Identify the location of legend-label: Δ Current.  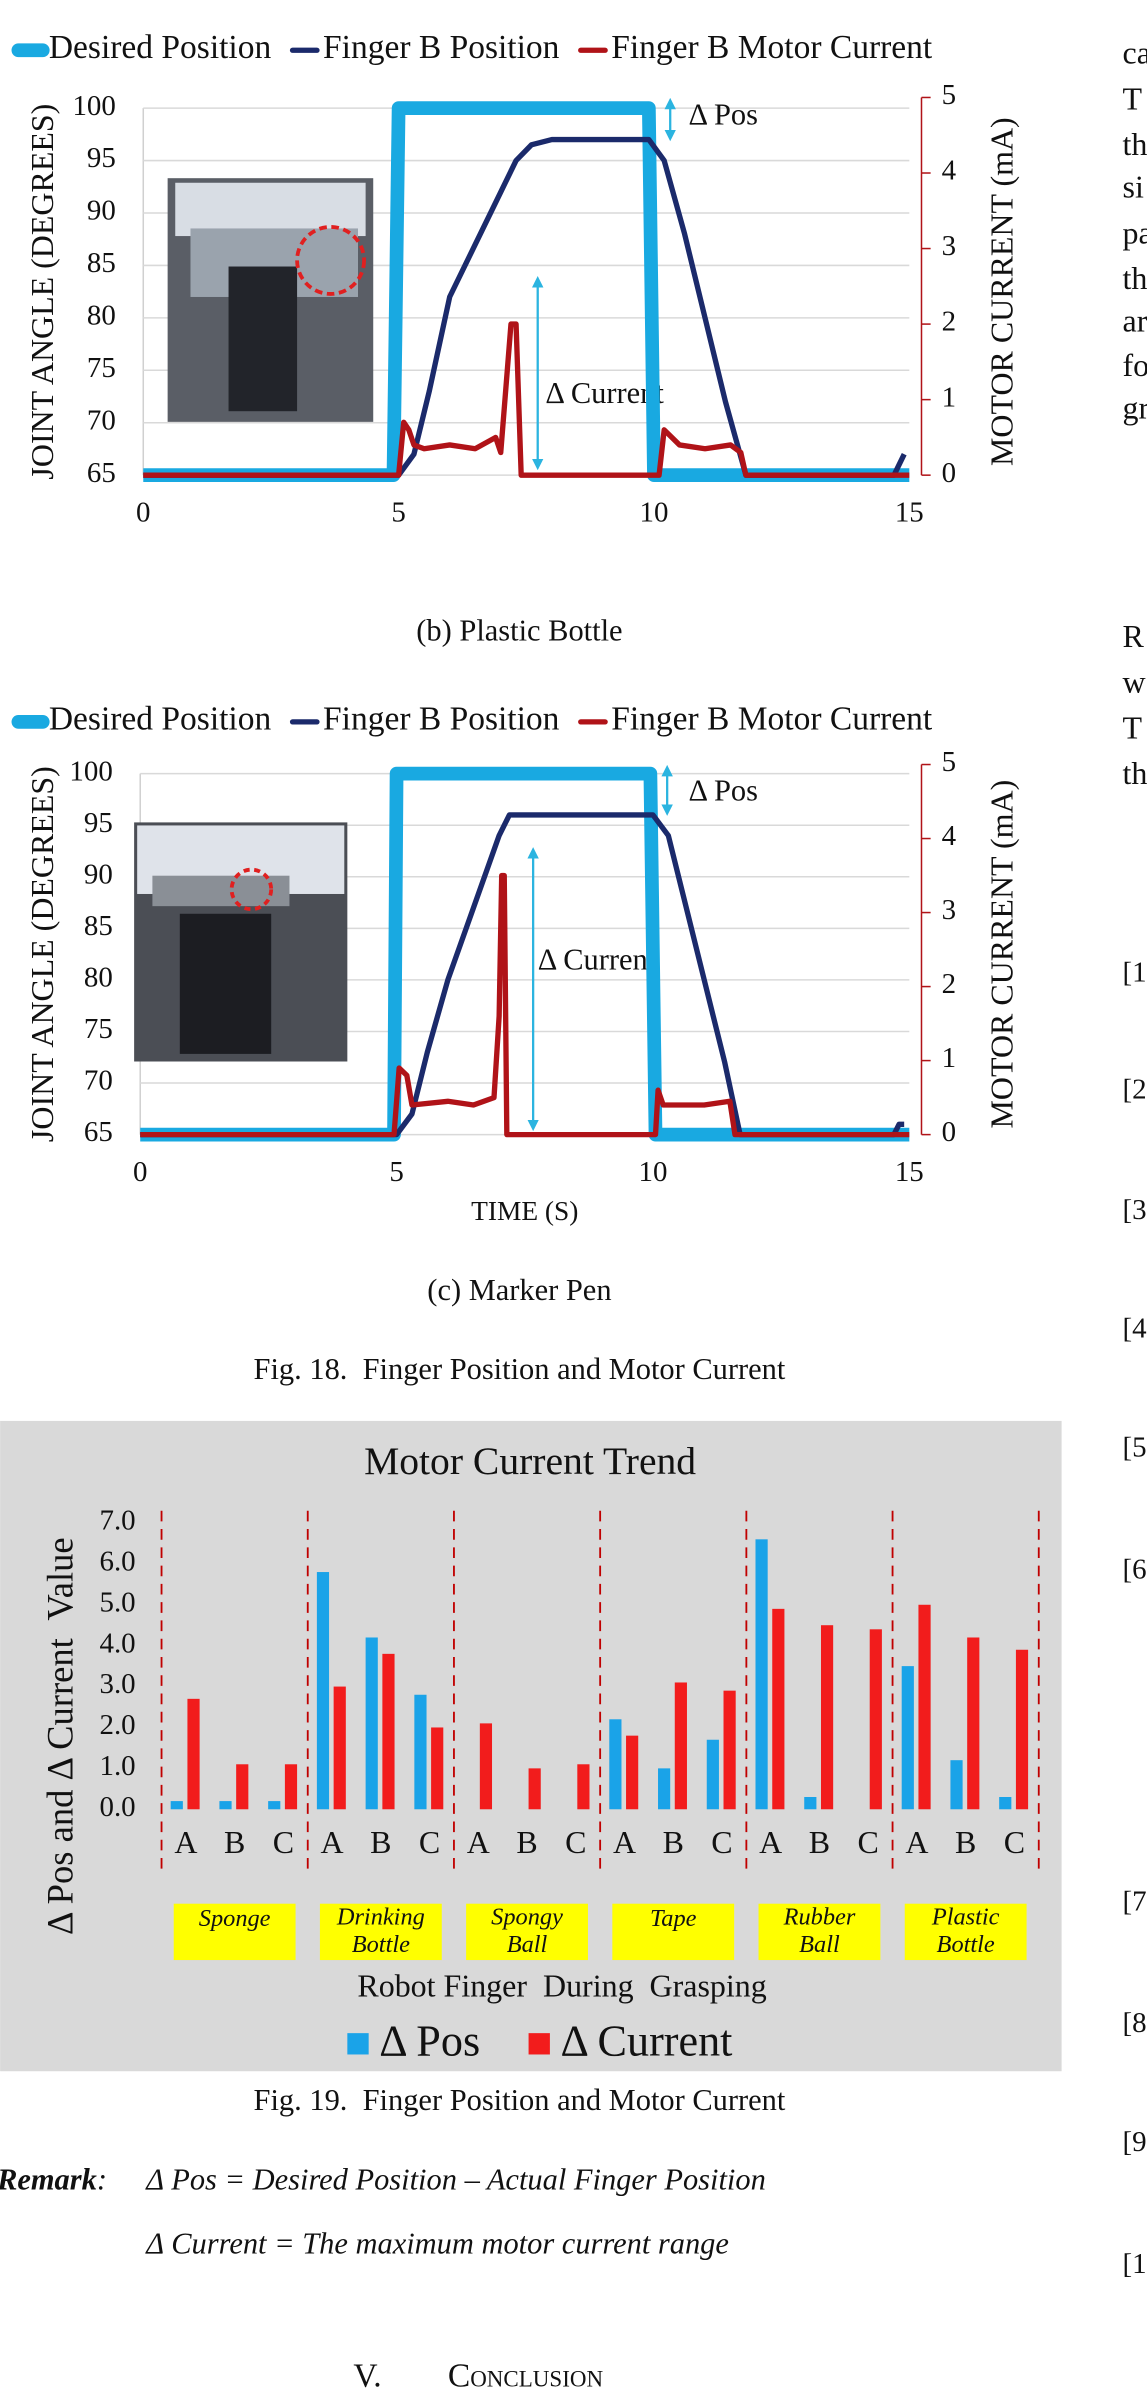
(647, 2040).